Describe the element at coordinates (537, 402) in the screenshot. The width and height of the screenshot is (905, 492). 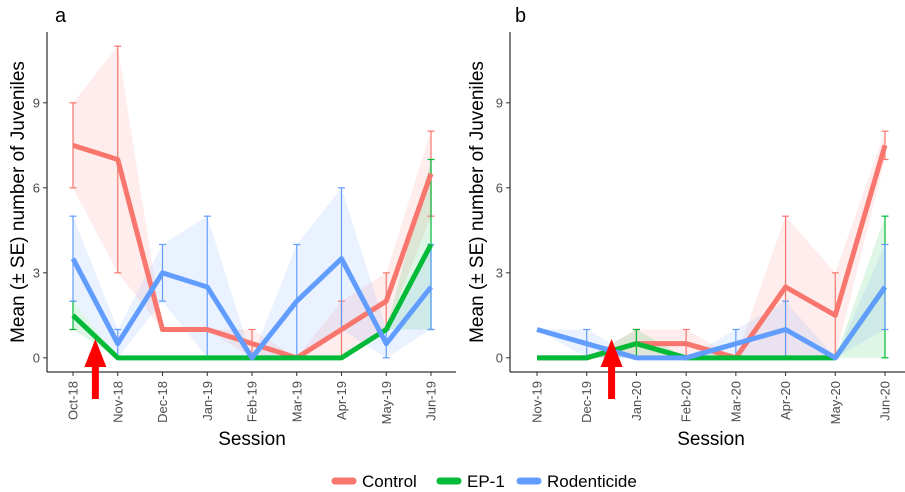
I see `x-tick-label: Nov-19` at that location.